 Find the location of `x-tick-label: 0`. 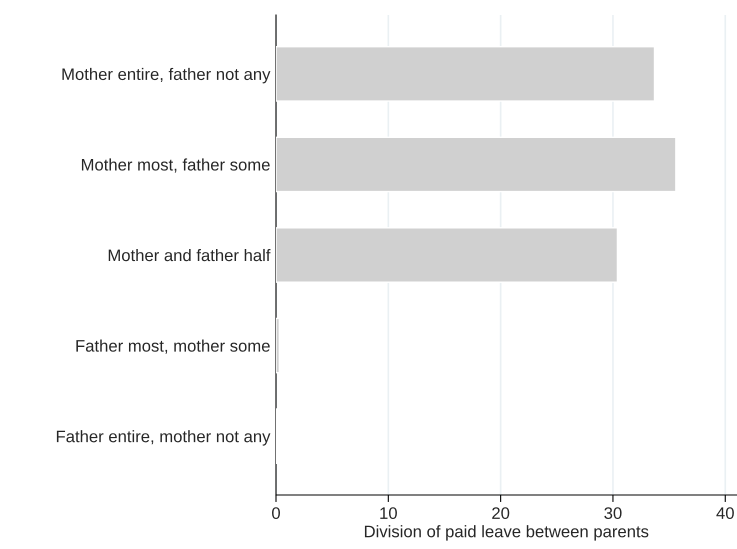

x-tick-label: 0 is located at coordinates (276, 513).